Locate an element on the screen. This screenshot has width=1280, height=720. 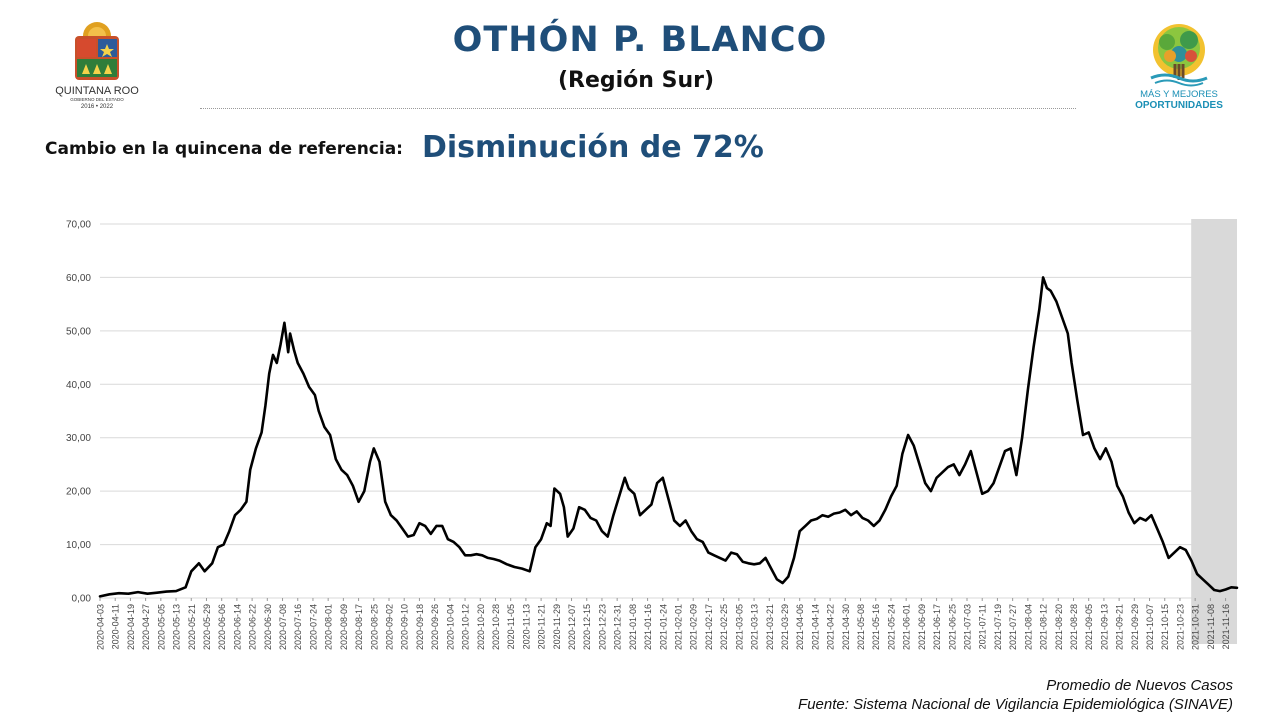
x-tick-label: 2020-10-20 is located at coordinates (481, 627).